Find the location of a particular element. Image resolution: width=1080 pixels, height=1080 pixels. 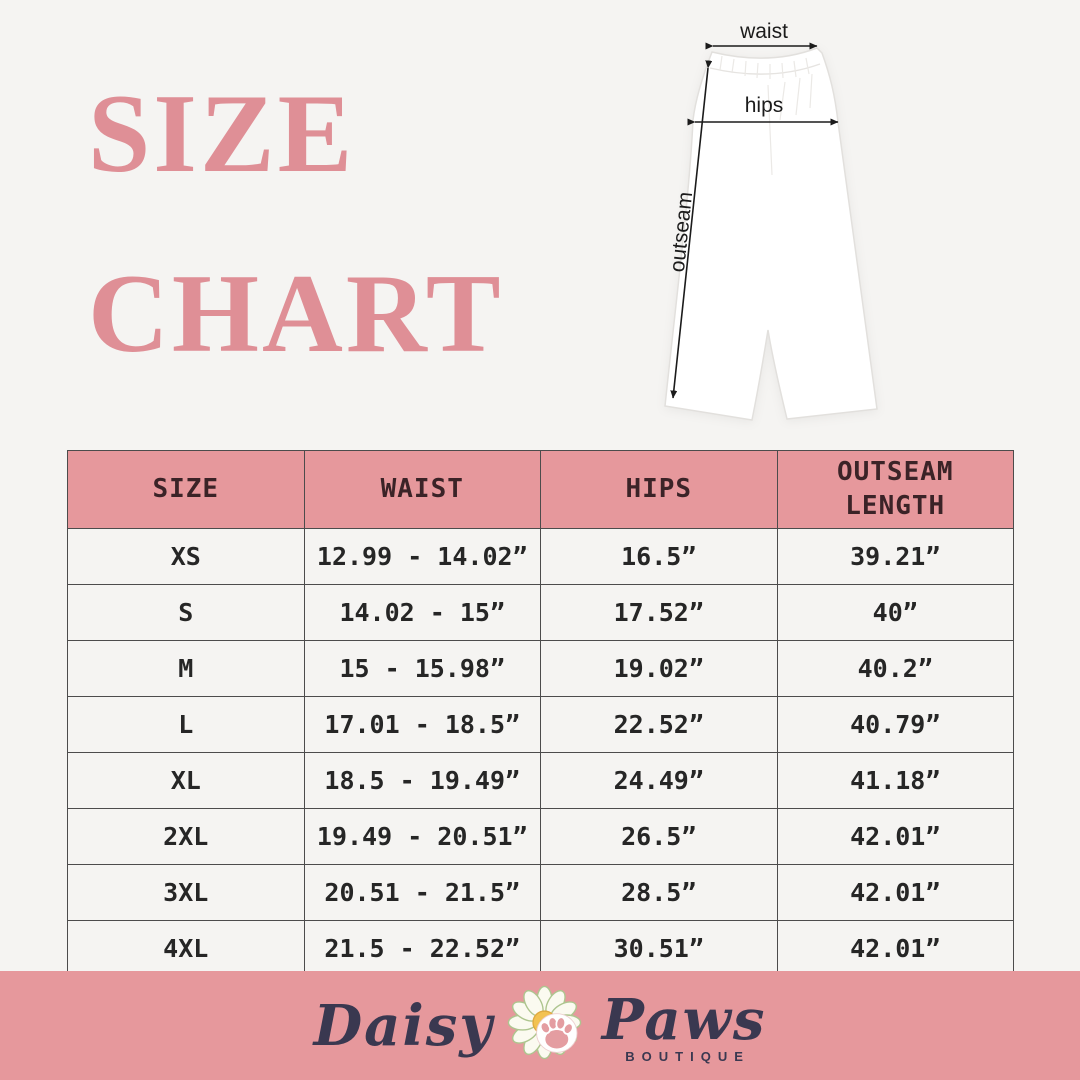

brand-logo: Daisy is located at coordinates (540, 1026).